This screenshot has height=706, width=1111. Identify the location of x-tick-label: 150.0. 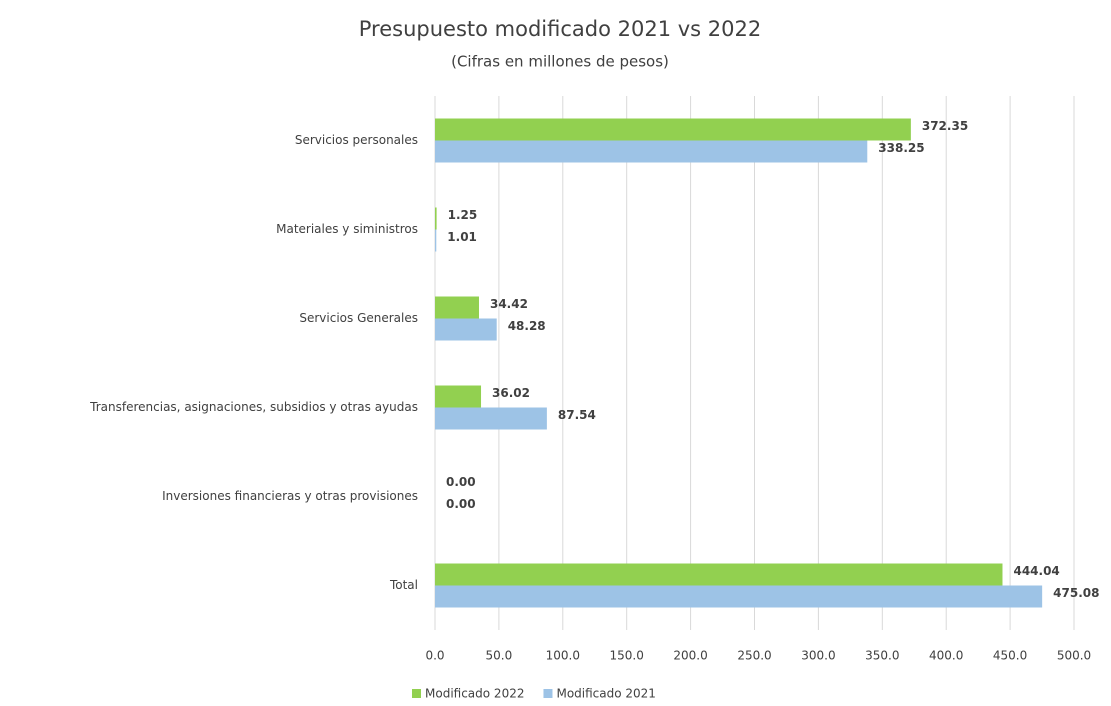
(627, 656).